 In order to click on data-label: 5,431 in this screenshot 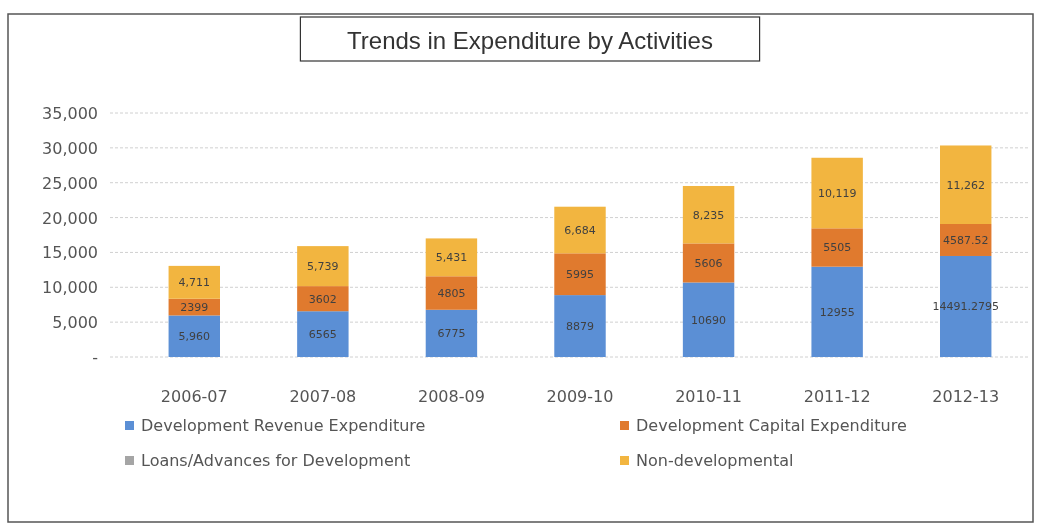, I will do `click(451, 258)`.